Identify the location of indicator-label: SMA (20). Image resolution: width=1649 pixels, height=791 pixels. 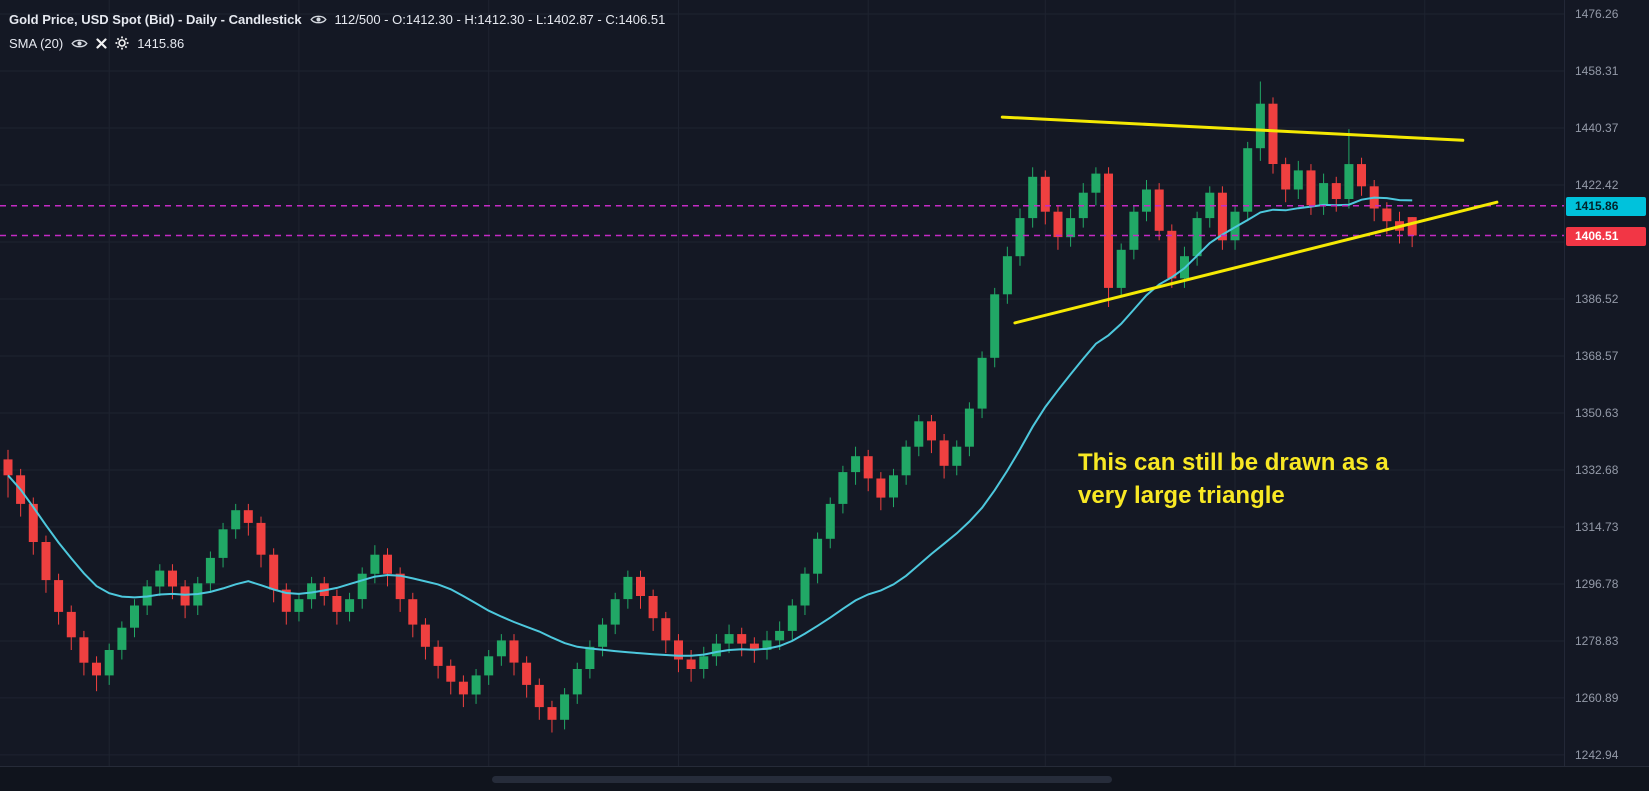
(36, 43).